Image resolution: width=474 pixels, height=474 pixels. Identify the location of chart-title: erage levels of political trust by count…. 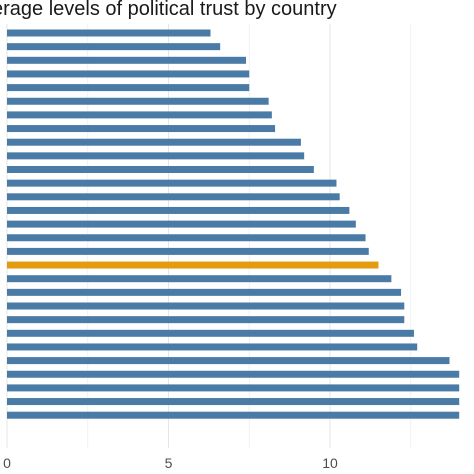
(168, 10).